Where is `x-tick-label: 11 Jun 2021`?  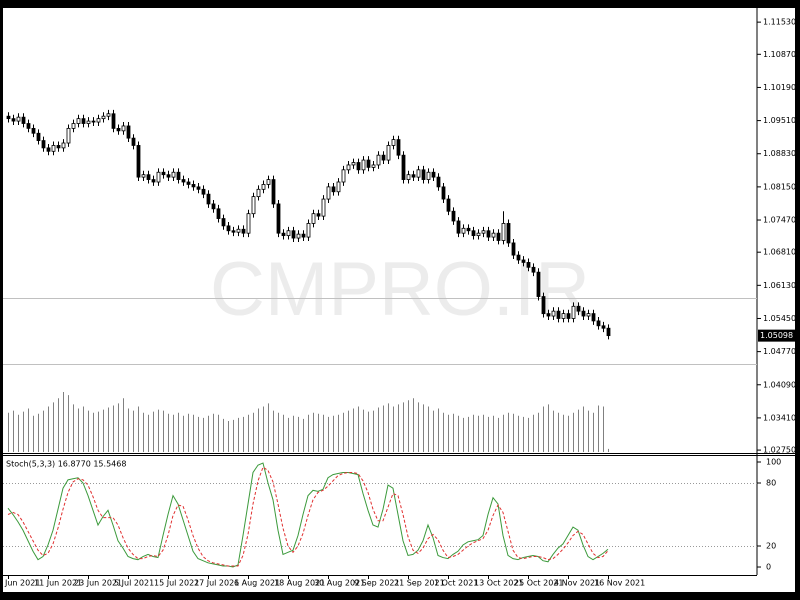
x-tick-label: 11 Jun 2021 is located at coordinates (58, 583).